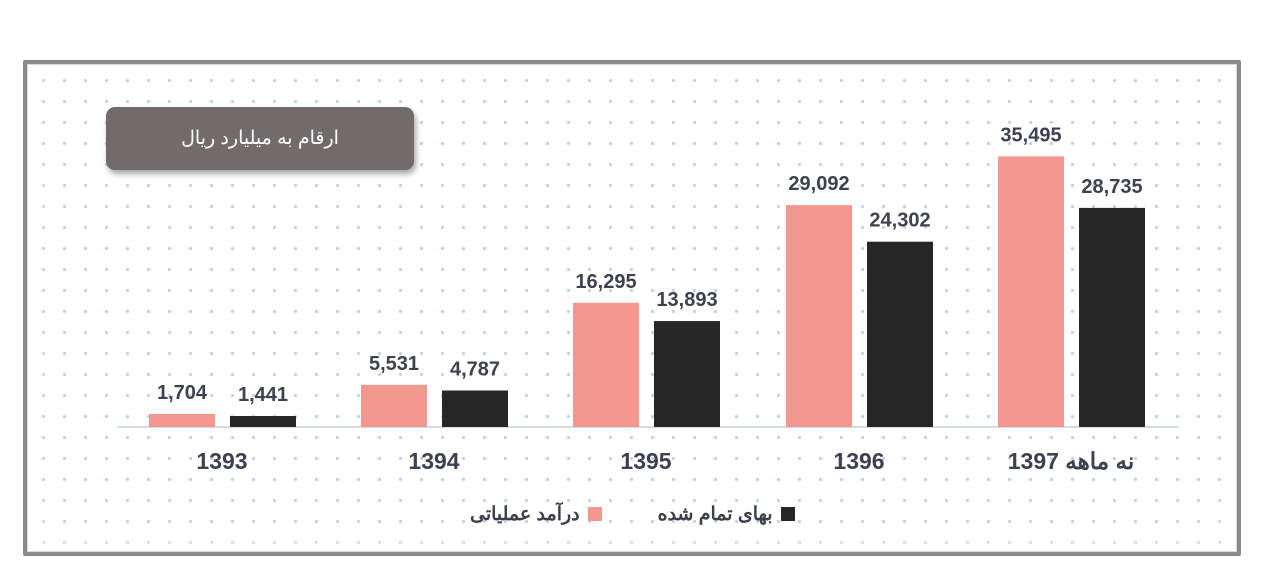  What do you see at coordinates (1030, 135) in the screenshot?
I see `data-label-revenue-4: 35,495` at bounding box center [1030, 135].